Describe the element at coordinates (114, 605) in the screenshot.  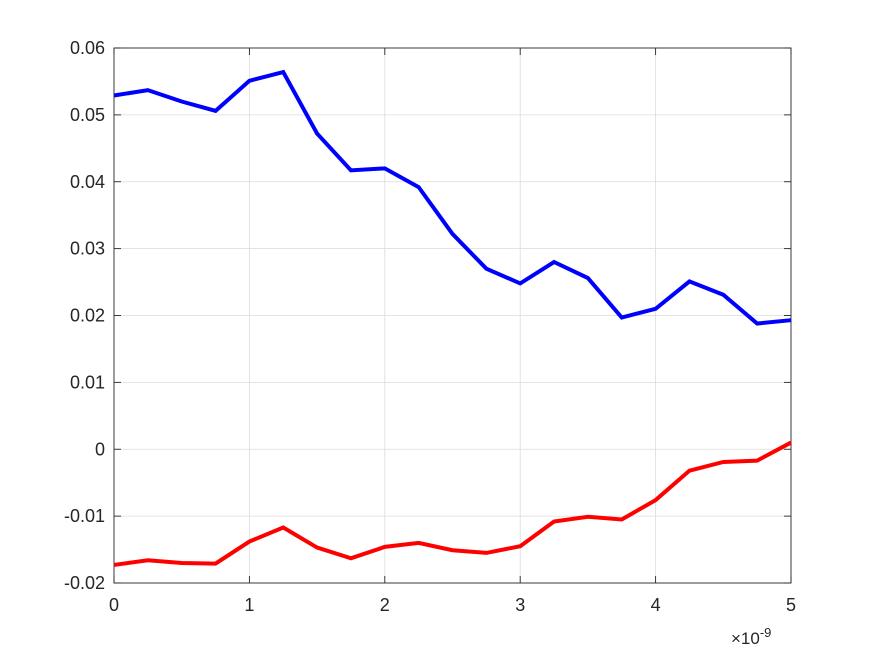
I see `x-tick-label: 0` at that location.